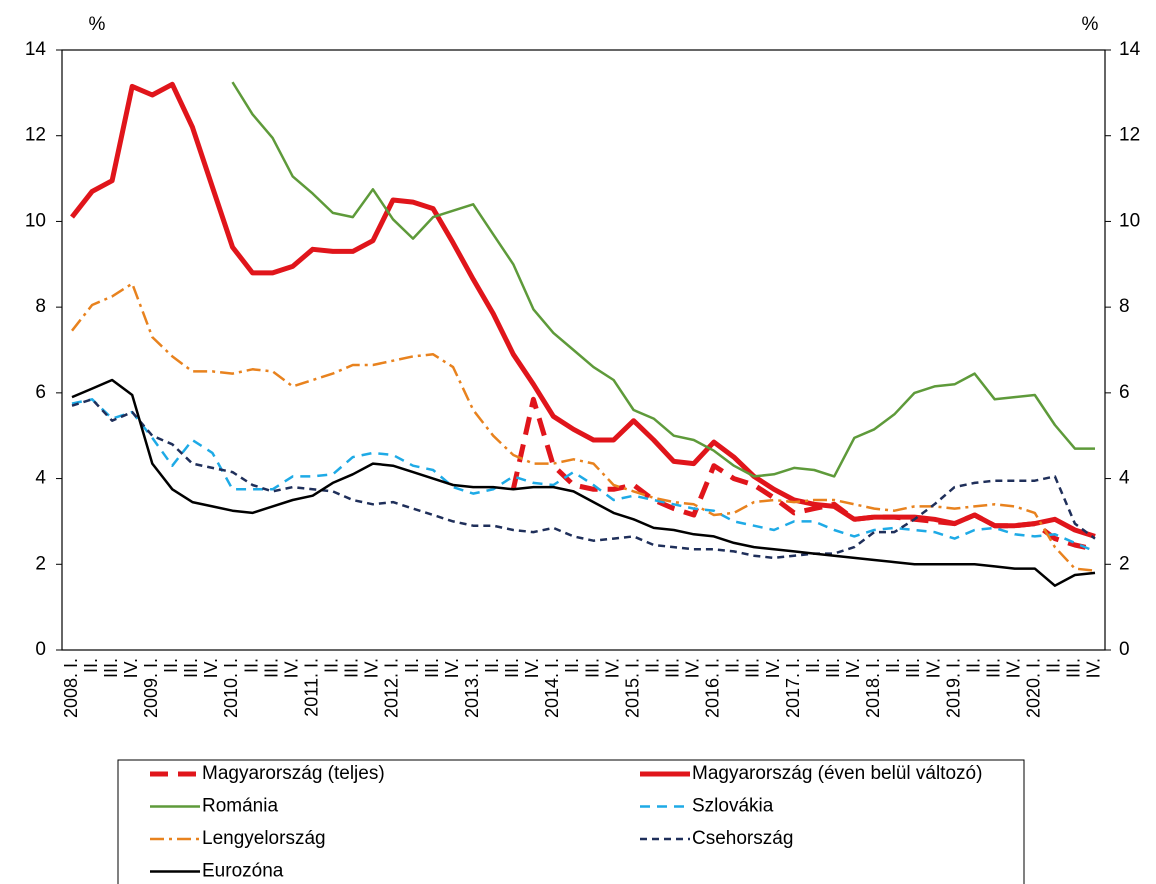 The width and height of the screenshot is (1156, 884). I want to click on x-tick-label: 2012. I., so click(392, 688).